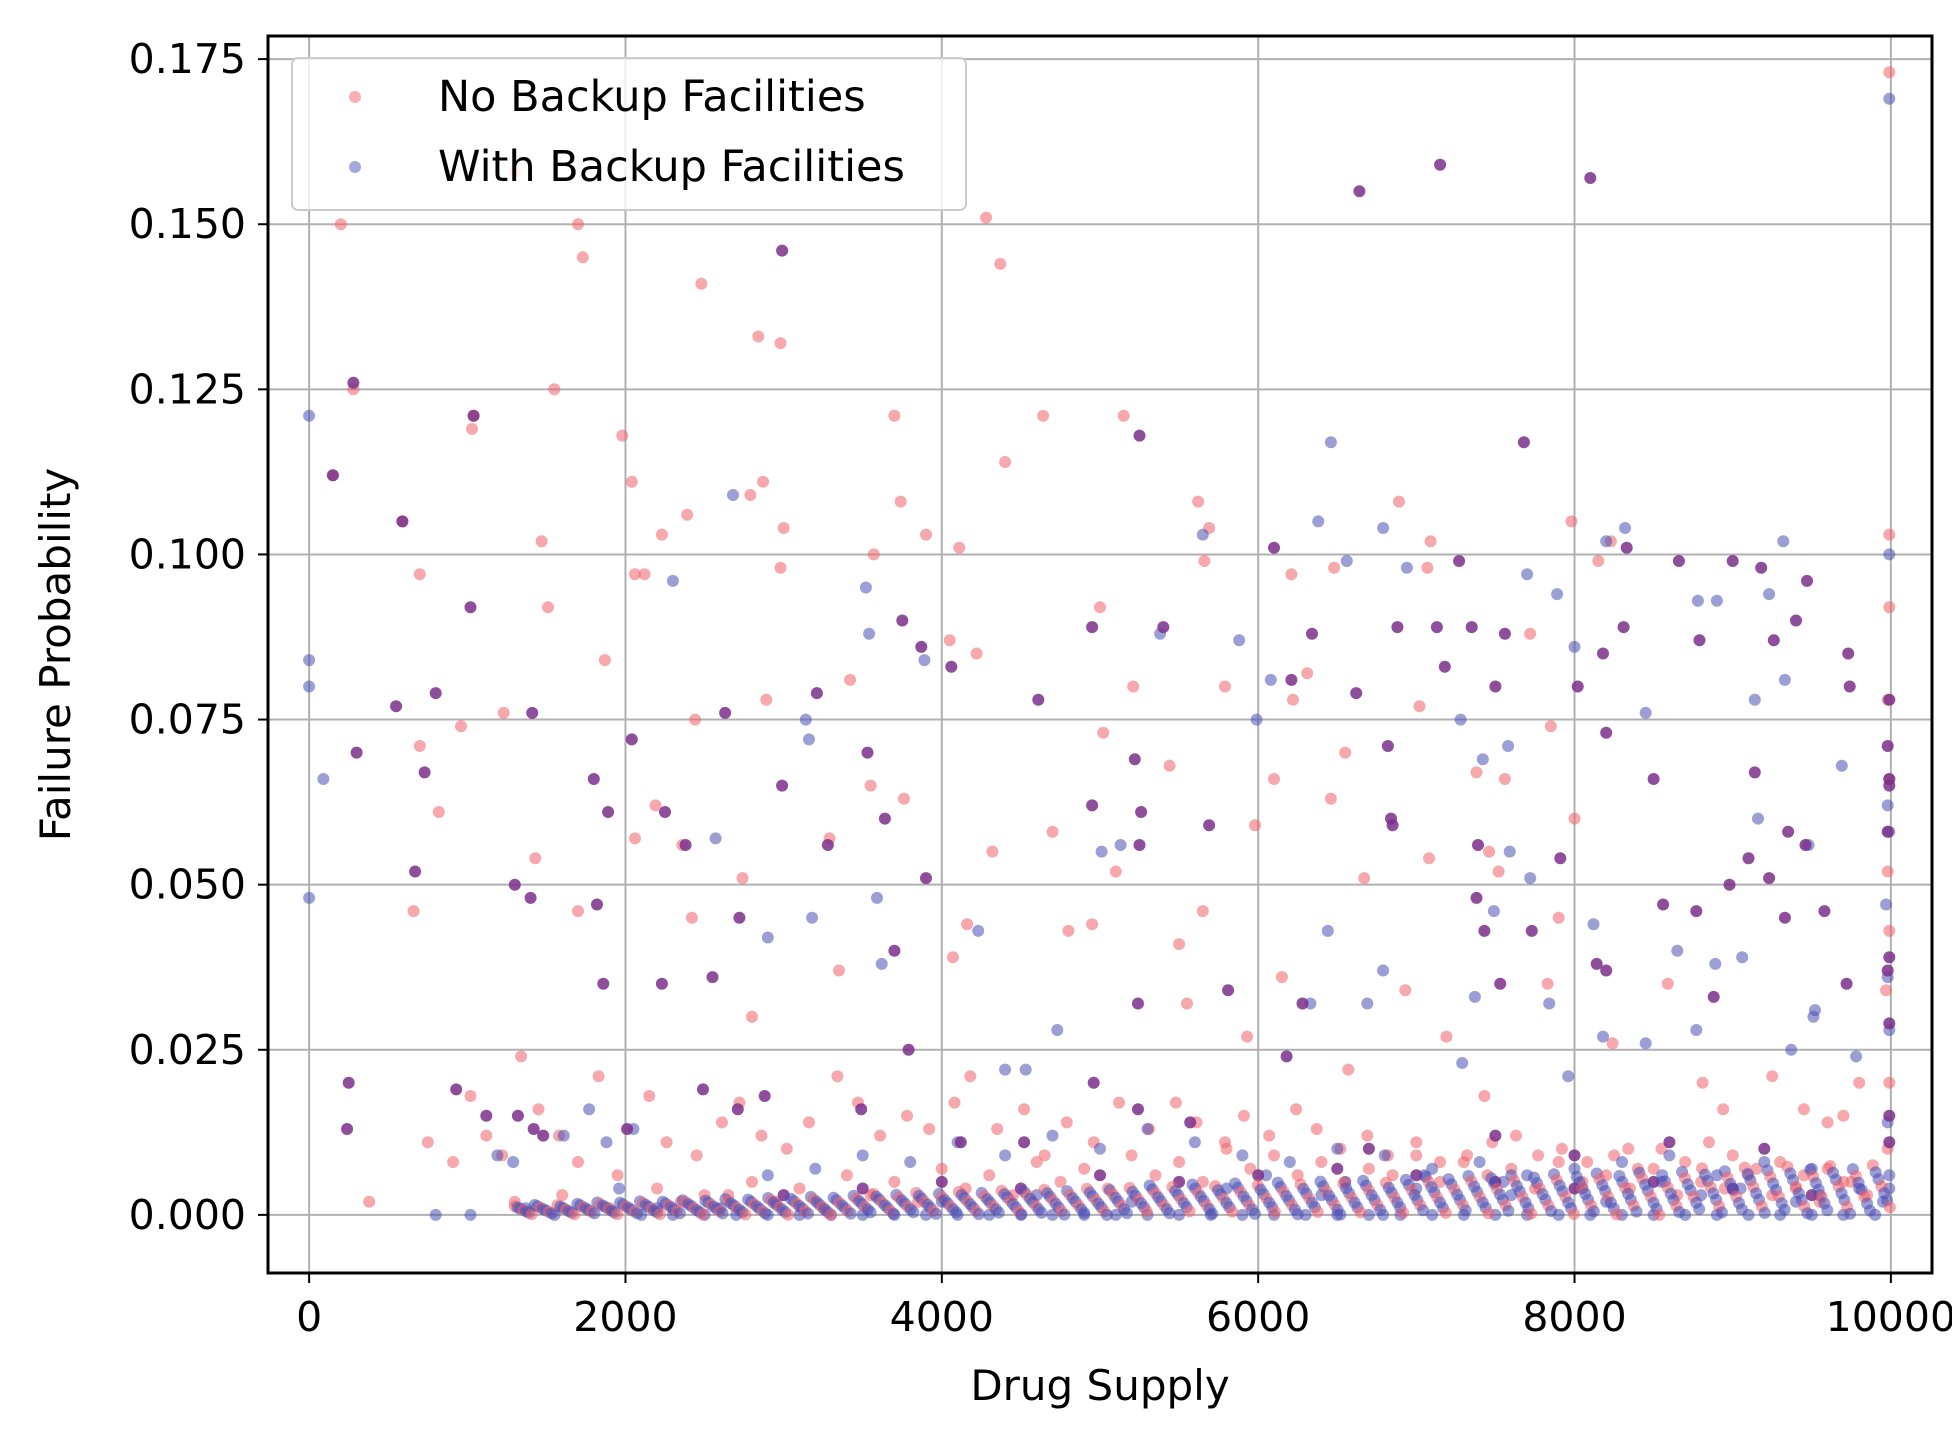 This screenshot has width=1952, height=1436. What do you see at coordinates (625, 1317) in the screenshot?
I see `x-tick-label: 2000` at bounding box center [625, 1317].